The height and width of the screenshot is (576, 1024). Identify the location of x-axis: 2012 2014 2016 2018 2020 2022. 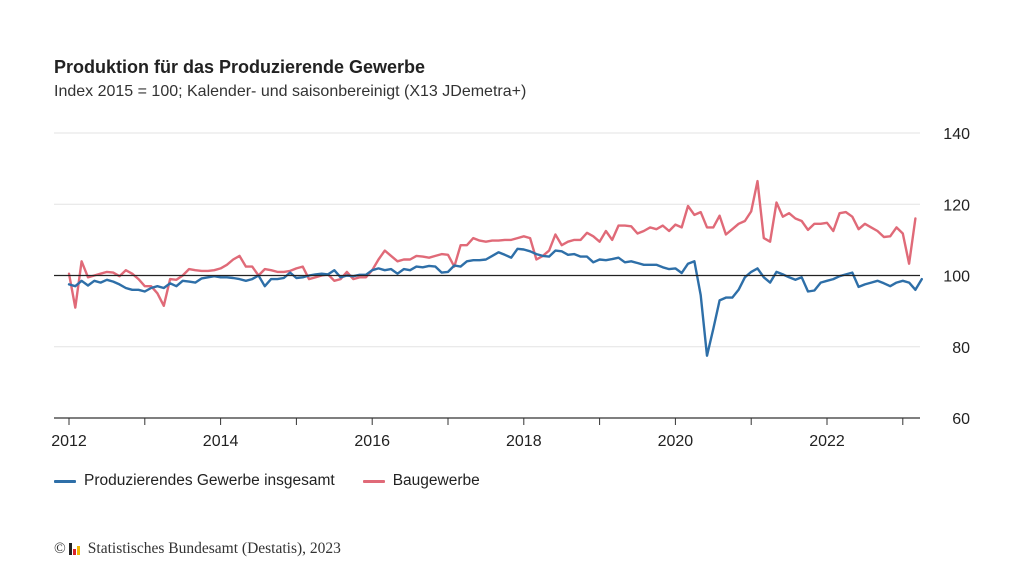
(485, 433).